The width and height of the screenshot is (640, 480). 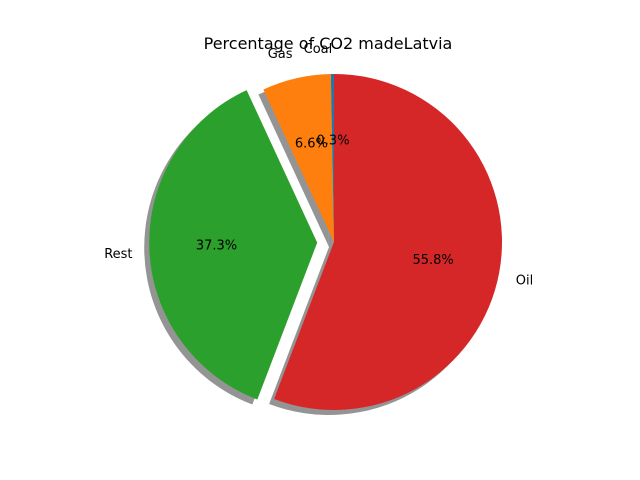 What do you see at coordinates (332, 158) in the screenshot?
I see `wedge-coal` at bounding box center [332, 158].